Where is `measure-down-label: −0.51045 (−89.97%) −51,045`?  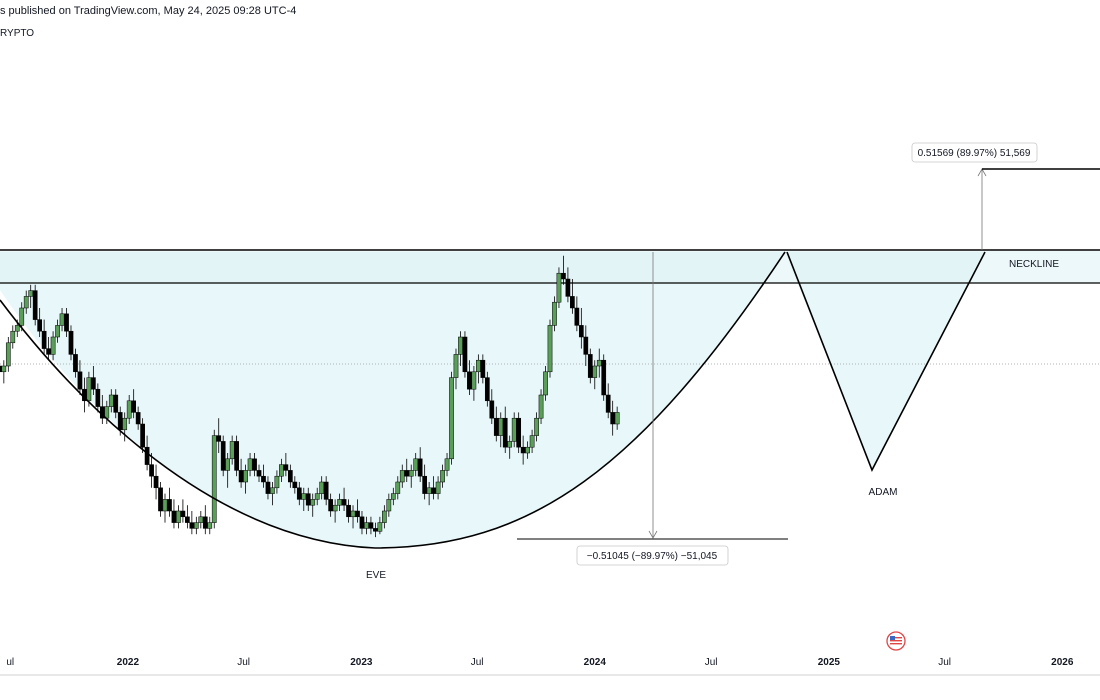
measure-down-label: −0.51045 (−89.97%) −51,045 is located at coordinates (652, 556).